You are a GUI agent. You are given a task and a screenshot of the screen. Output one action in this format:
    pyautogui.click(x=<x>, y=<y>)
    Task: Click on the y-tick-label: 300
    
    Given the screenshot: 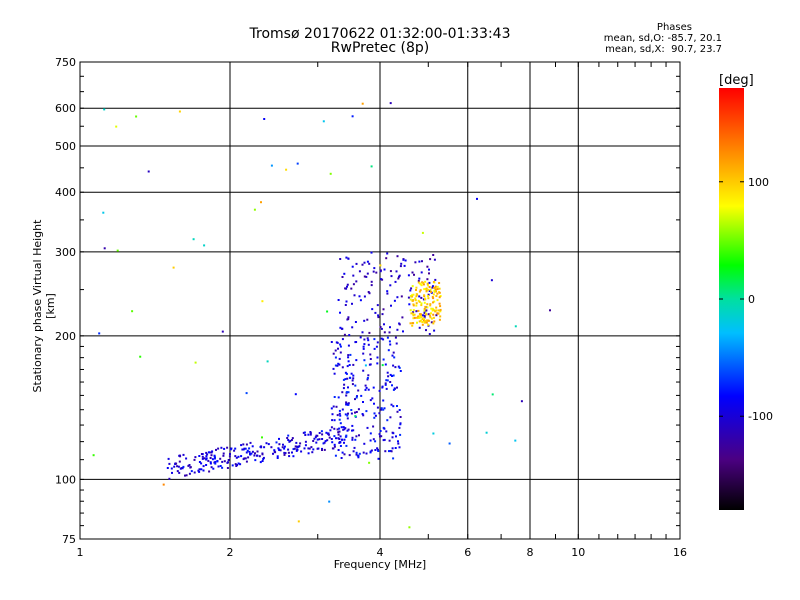 What is the action you would take?
    pyautogui.click(x=65, y=252)
    